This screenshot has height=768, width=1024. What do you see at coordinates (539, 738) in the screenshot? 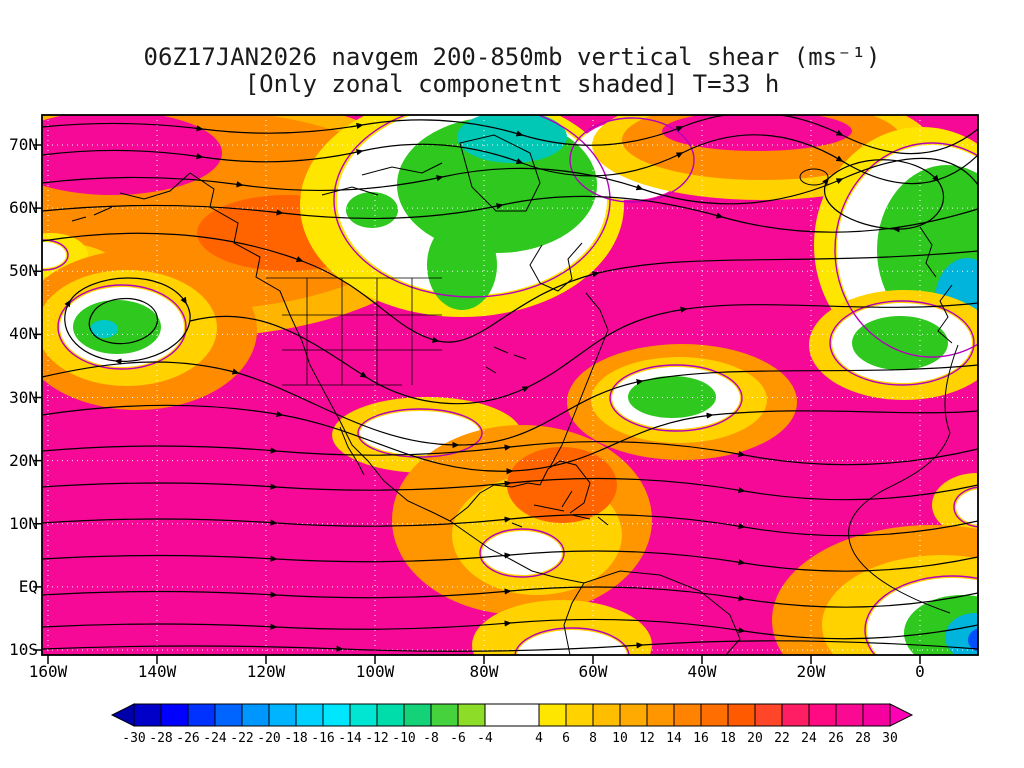
I see `colorbar-tick-label: 4` at bounding box center [539, 738].